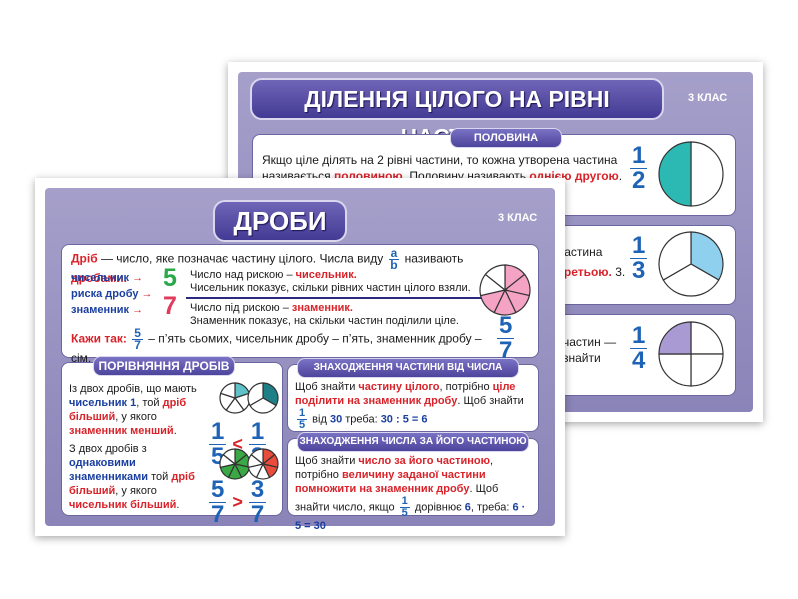  I want to click on front-title: ДРОБИ, so click(280, 221).